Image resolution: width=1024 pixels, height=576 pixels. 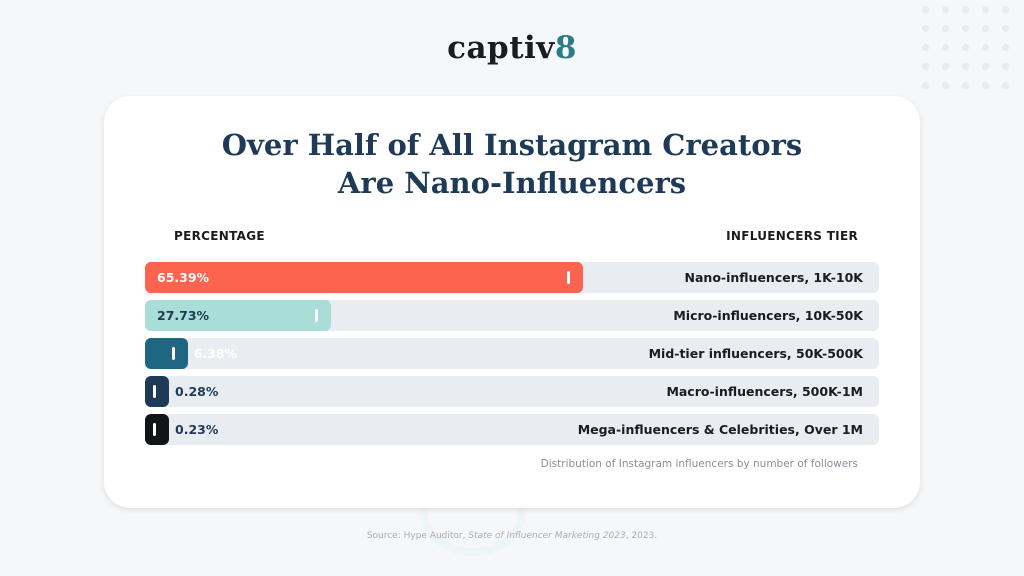 What do you see at coordinates (219, 236) in the screenshot?
I see `percentage-header: PERCENTAGE` at bounding box center [219, 236].